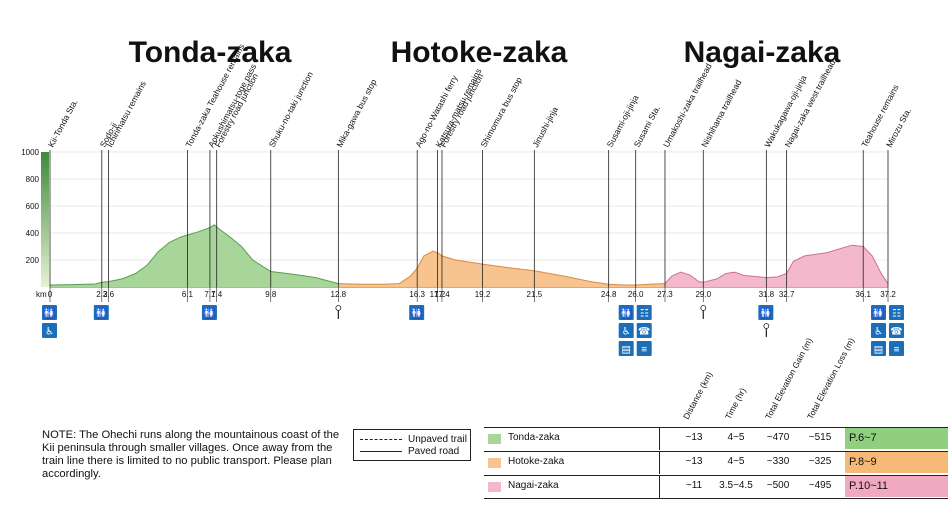  I want to click on table-column-header: Total Elevation Loss (m), so click(830, 378).